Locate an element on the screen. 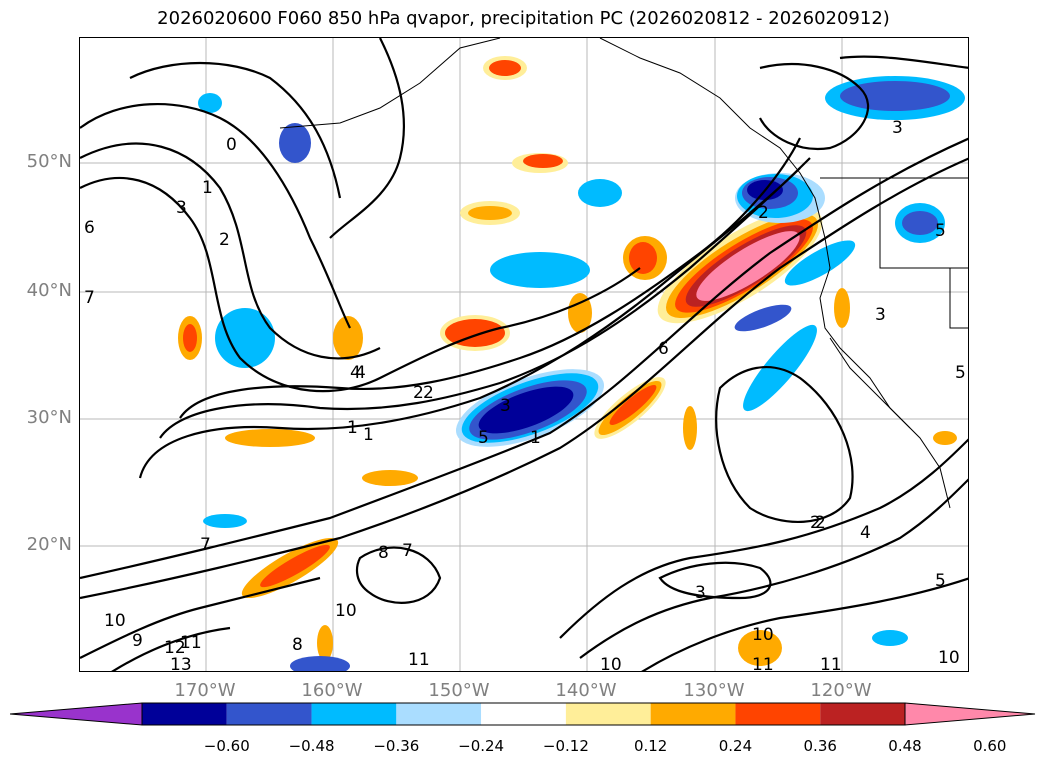 The width and height of the screenshot is (1047, 765). colorbar-tick-label: −0.12 is located at coordinates (565, 746).